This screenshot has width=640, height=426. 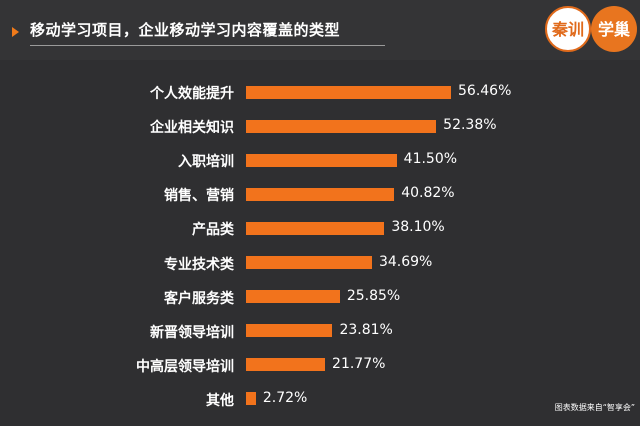 What do you see at coordinates (185, 30) in the screenshot?
I see `page-title: 移动学习项目，企业移动学习内容覆盖的类型` at bounding box center [185, 30].